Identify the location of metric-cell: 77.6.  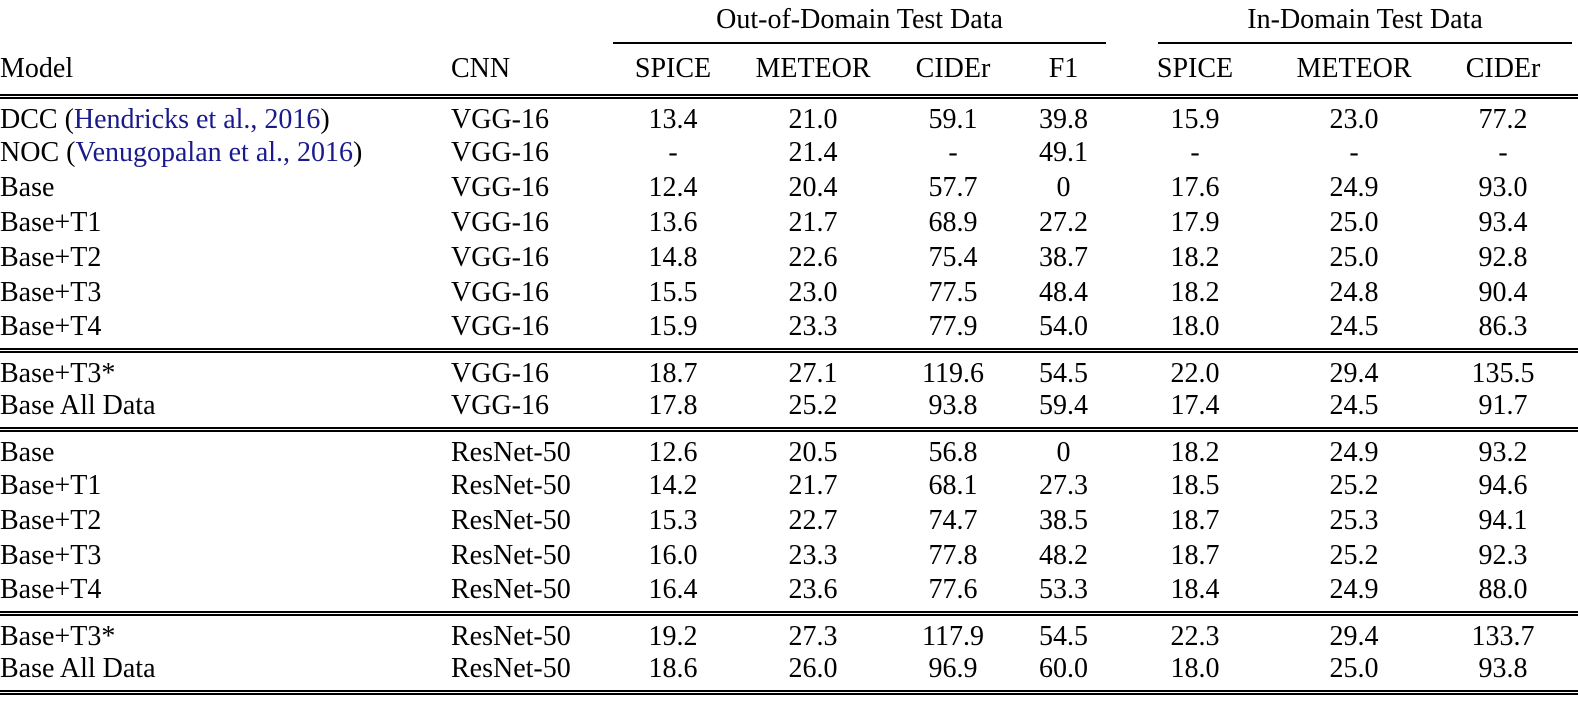
(953, 589).